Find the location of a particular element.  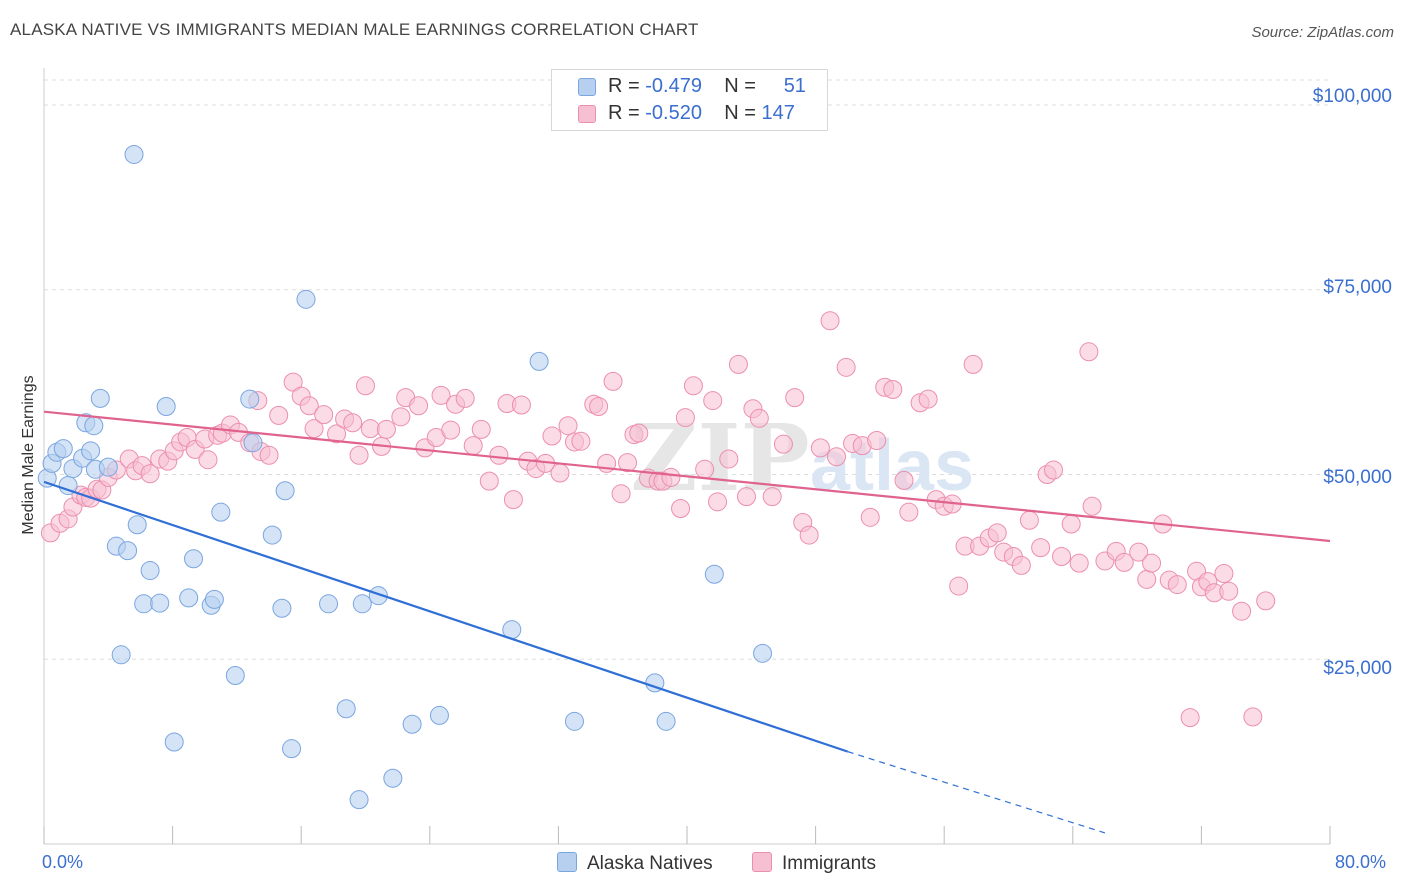

r-value: -0.520 is located at coordinates (673, 113).